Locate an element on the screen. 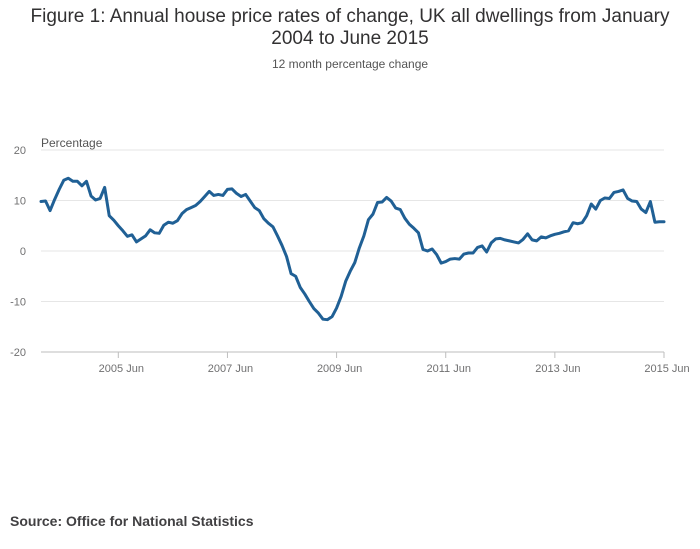 The width and height of the screenshot is (700, 549). y-tick-label: 20 is located at coordinates (20, 151).